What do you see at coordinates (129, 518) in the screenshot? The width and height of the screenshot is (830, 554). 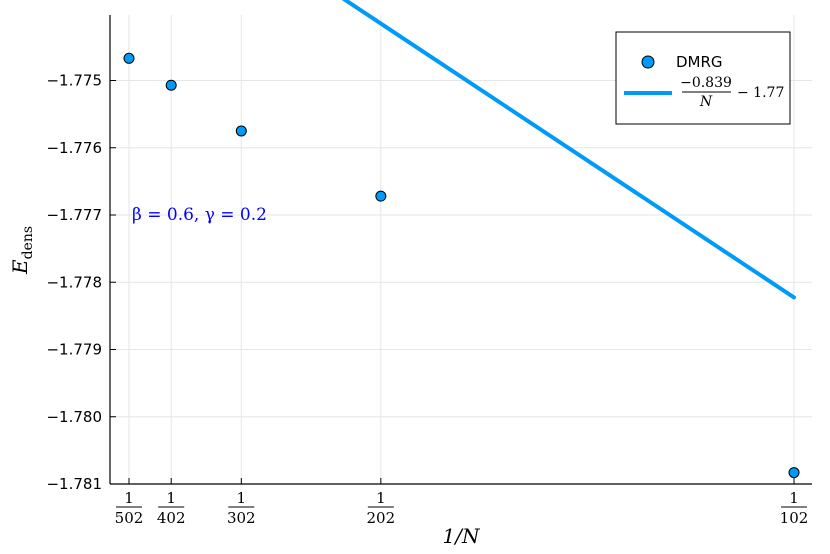 I see `x-tick-denominator: 502` at bounding box center [129, 518].